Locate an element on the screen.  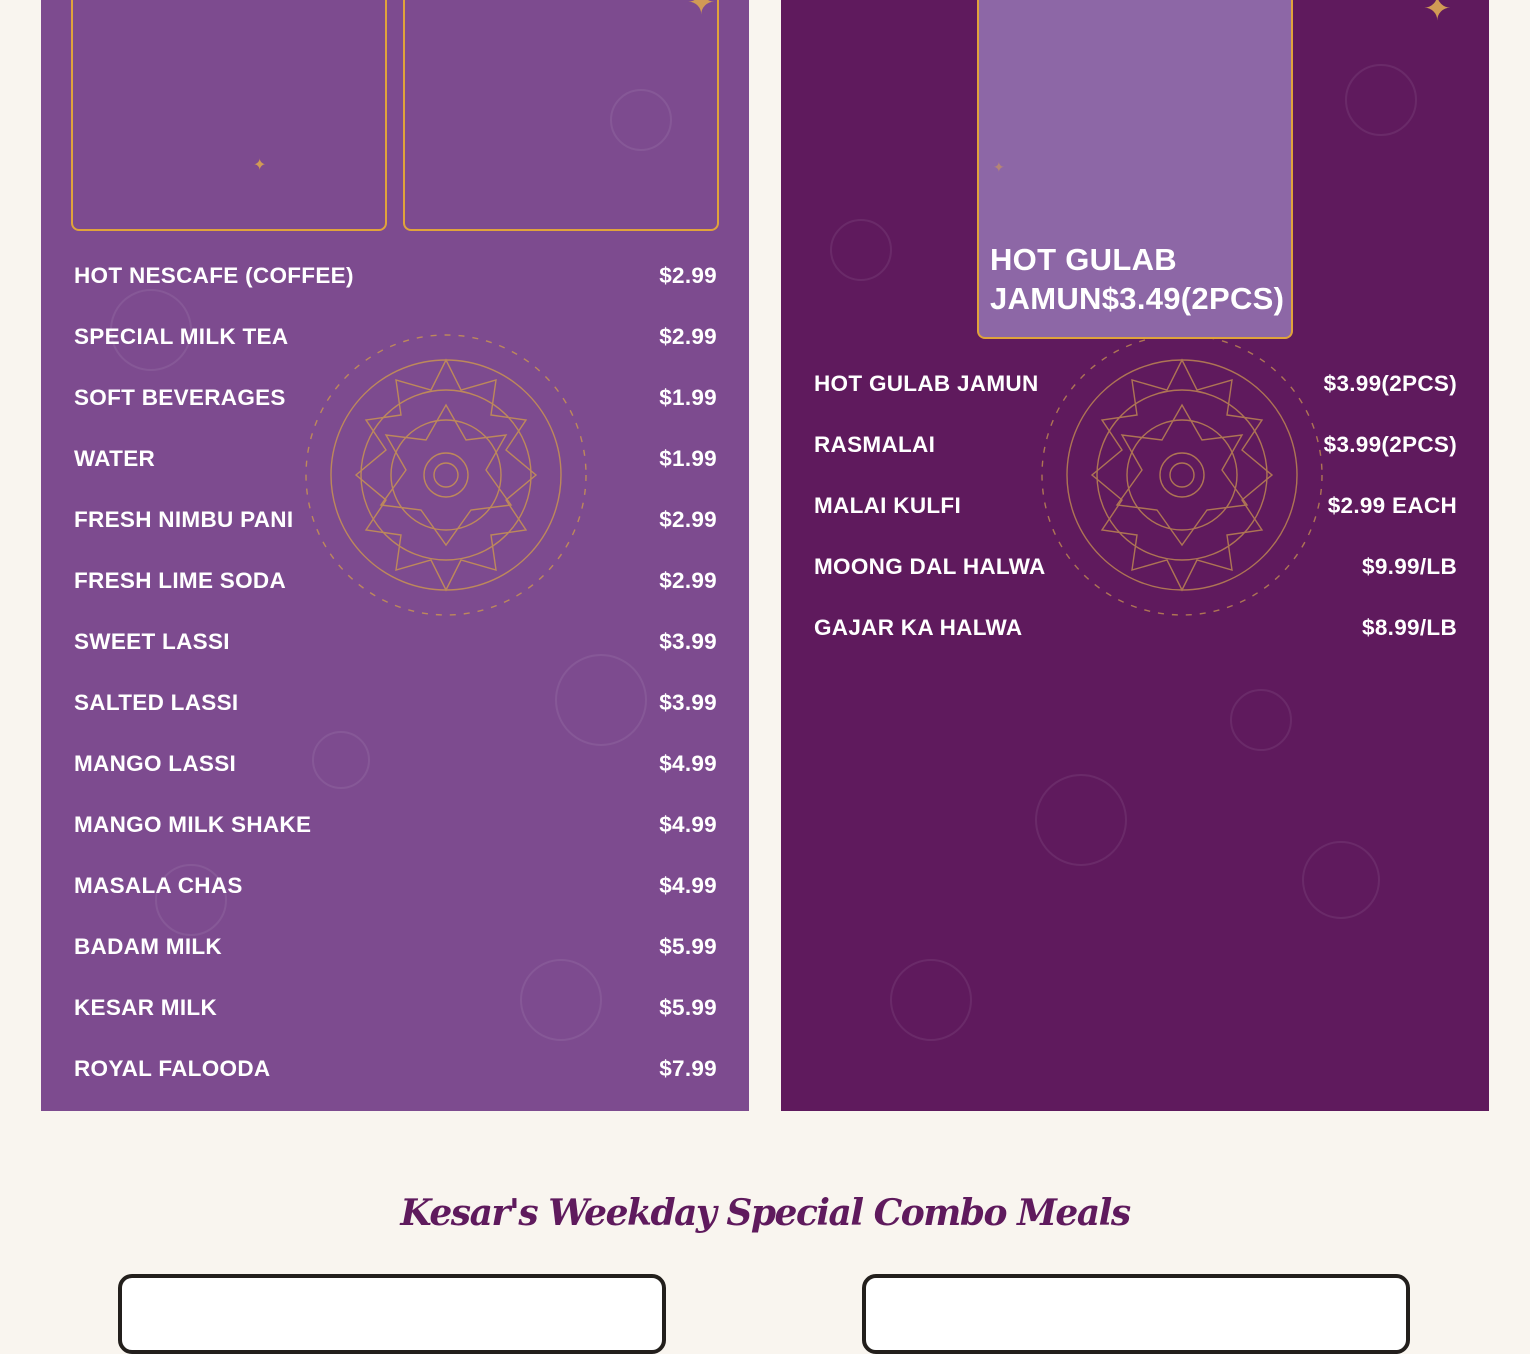
item-name: HOT NESCAFE (COFFEE) is located at coordinates (214, 275).